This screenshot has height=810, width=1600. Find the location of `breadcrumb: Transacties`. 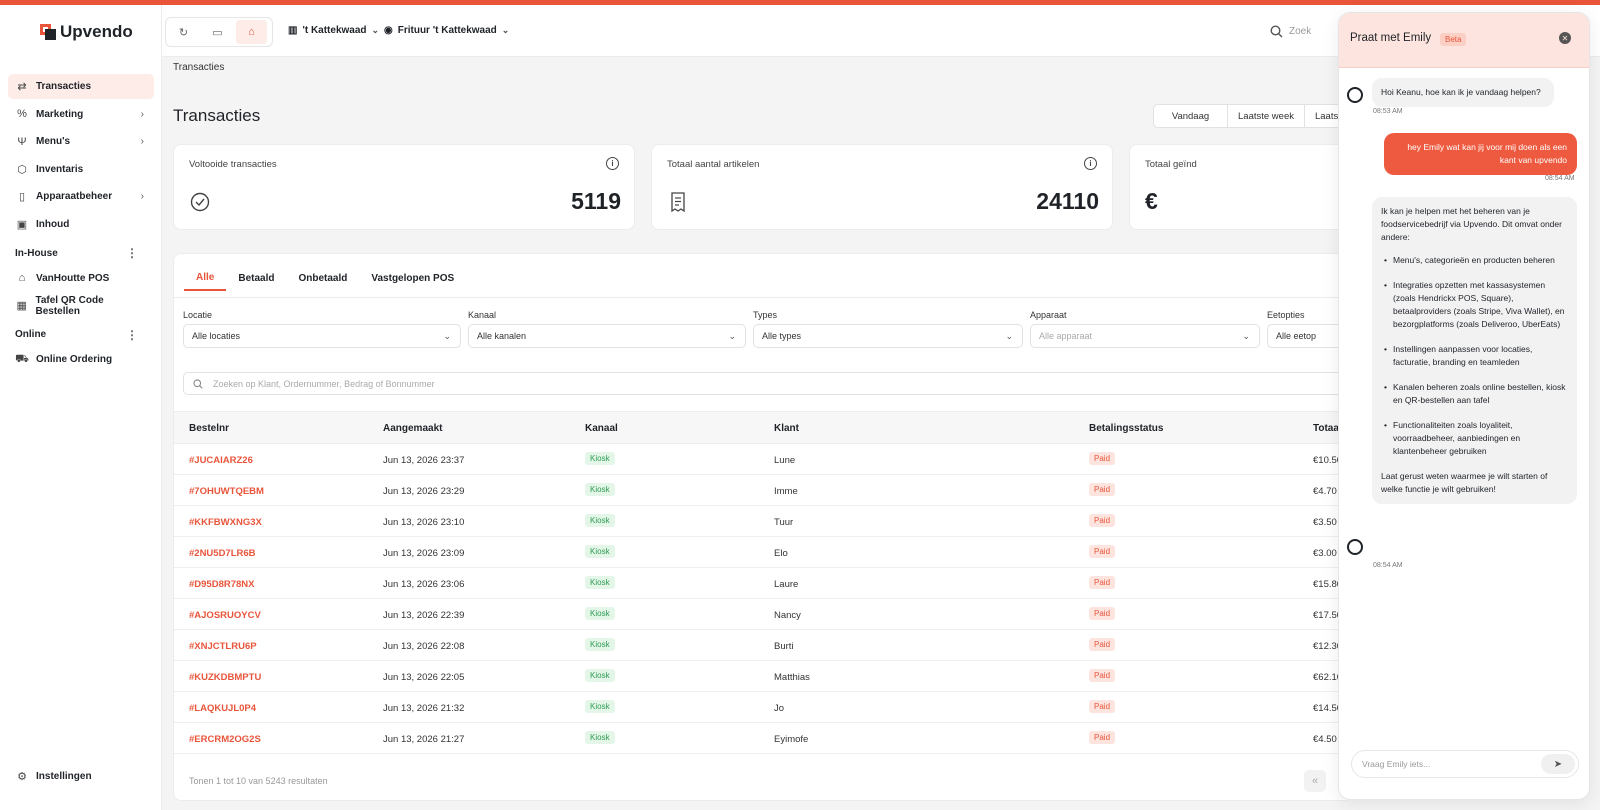

breadcrumb: Transacties is located at coordinates (199, 67).